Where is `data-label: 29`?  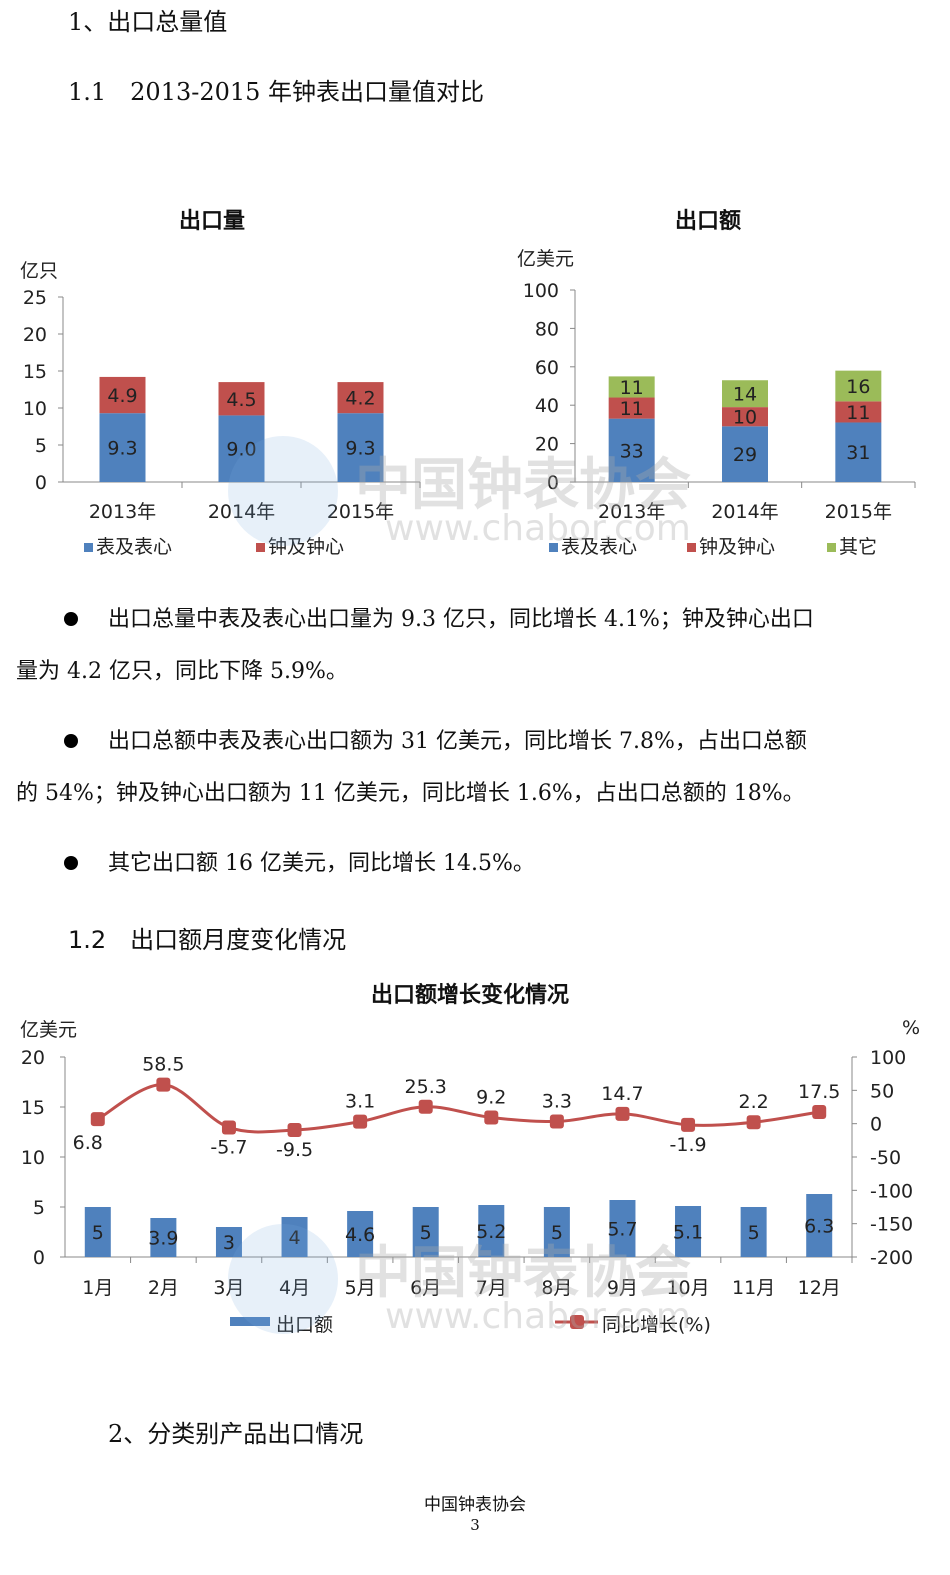
data-label: 29 is located at coordinates (745, 455).